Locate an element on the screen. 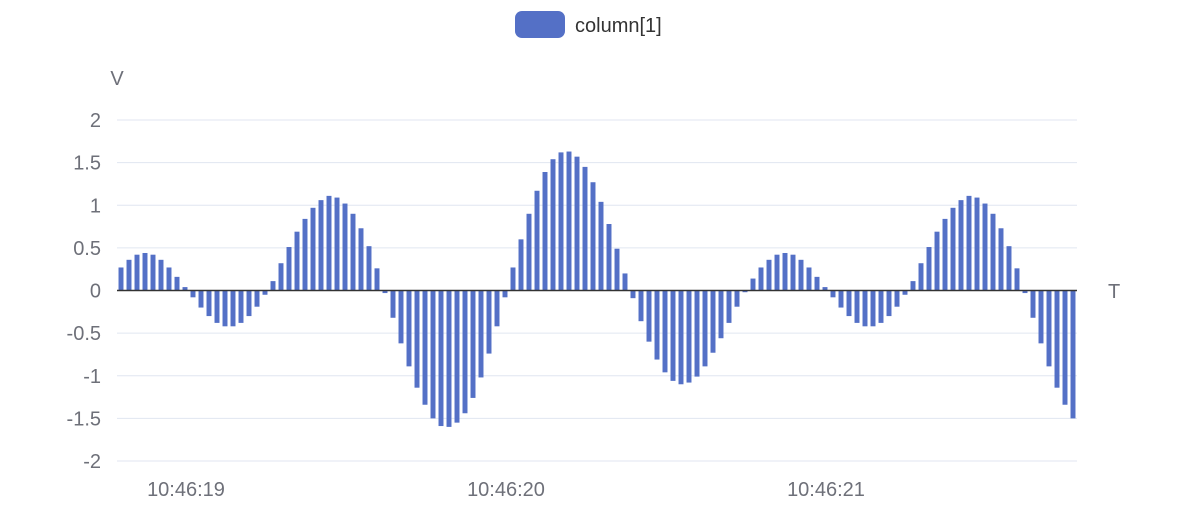 The width and height of the screenshot is (1186, 524). legend: column[1] is located at coordinates (588, 24).